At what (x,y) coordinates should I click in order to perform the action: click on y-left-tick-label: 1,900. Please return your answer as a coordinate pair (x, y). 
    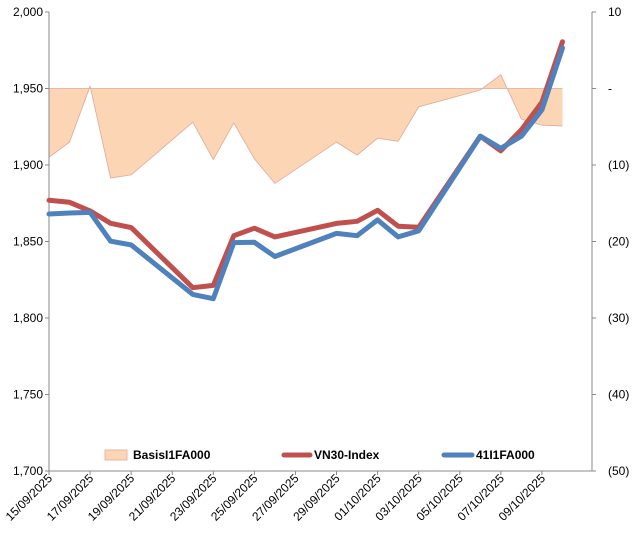
    Looking at the image, I should click on (28, 165).